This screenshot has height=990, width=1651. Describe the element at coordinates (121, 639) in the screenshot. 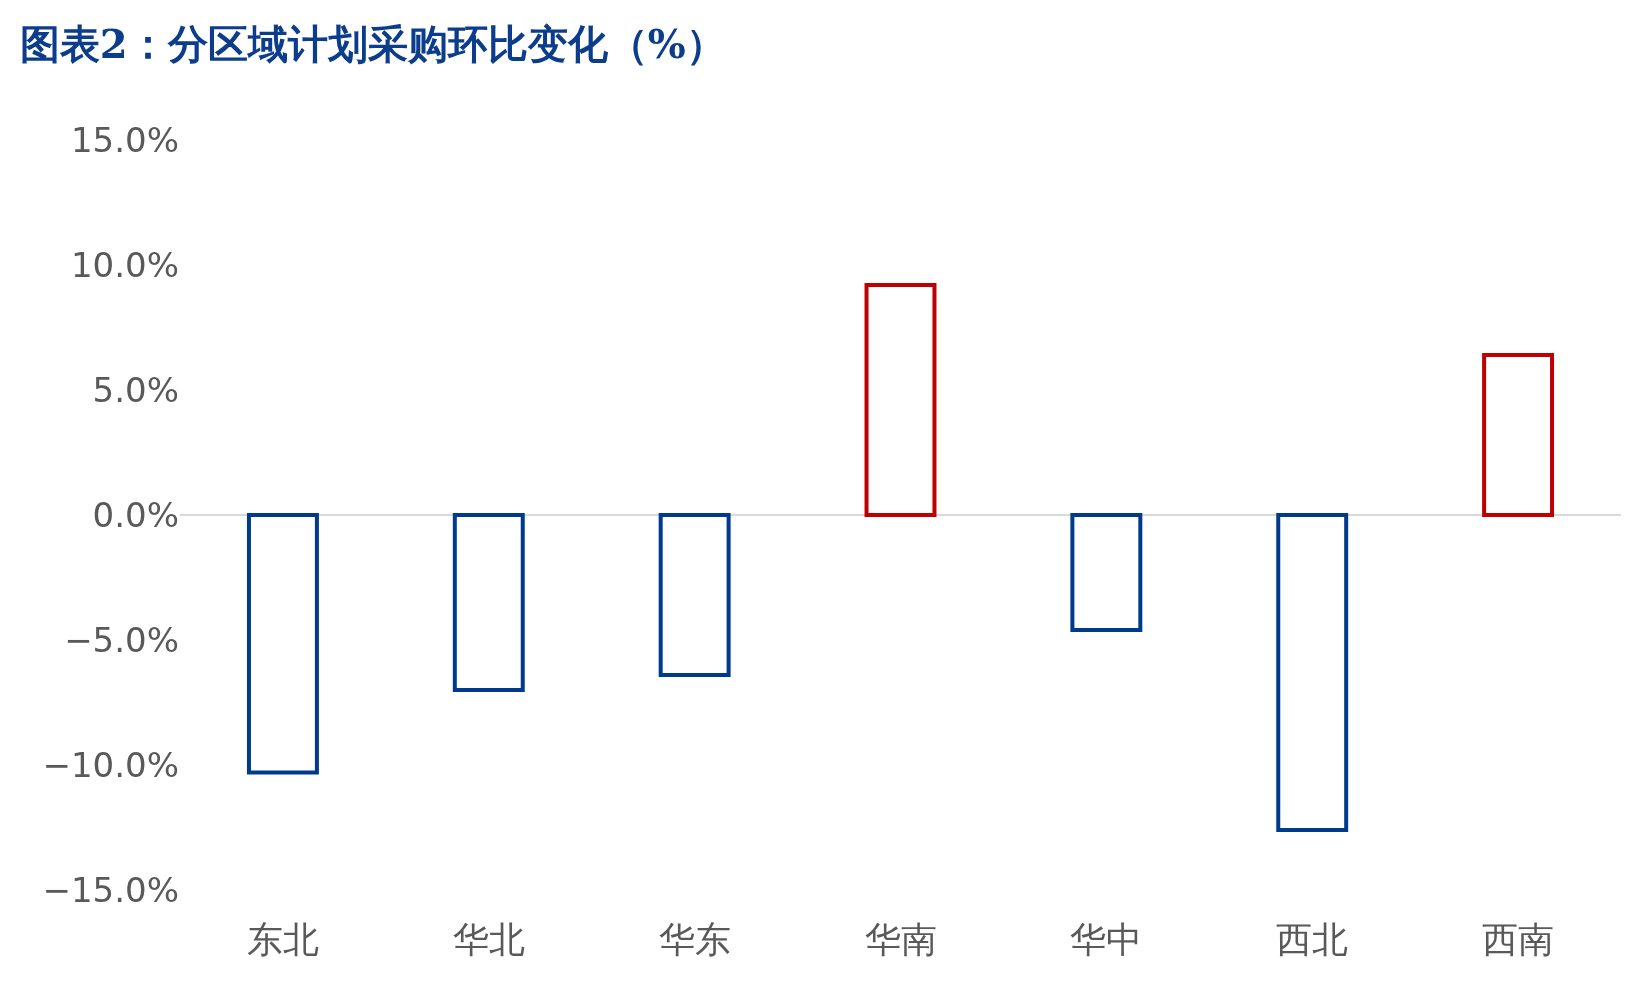

I see `y-tick-label: −5.0%` at that location.